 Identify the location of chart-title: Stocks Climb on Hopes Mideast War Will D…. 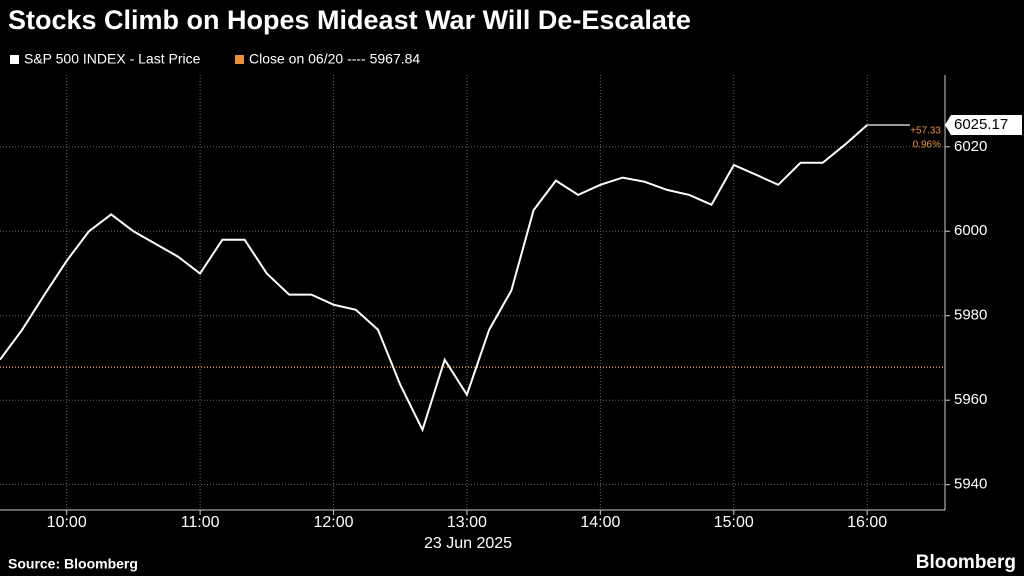
(349, 20).